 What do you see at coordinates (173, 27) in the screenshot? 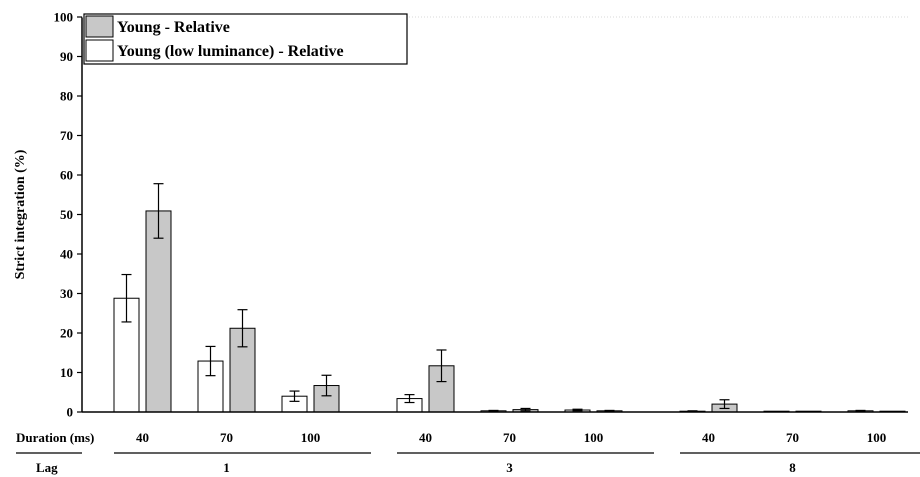
I see `legend-label: Young - Relative` at bounding box center [173, 27].